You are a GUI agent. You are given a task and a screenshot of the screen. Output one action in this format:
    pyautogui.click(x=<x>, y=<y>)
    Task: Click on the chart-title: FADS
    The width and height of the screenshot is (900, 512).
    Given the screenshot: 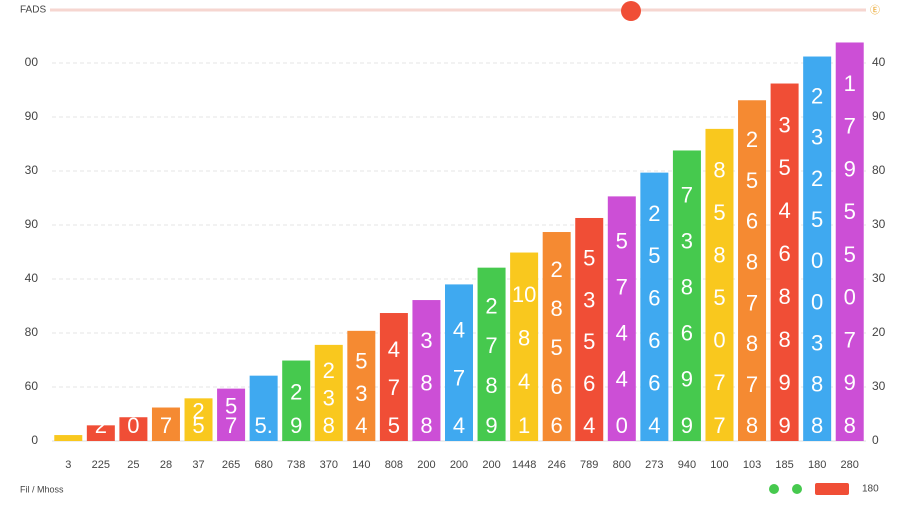 What is the action you would take?
    pyautogui.click(x=33, y=10)
    